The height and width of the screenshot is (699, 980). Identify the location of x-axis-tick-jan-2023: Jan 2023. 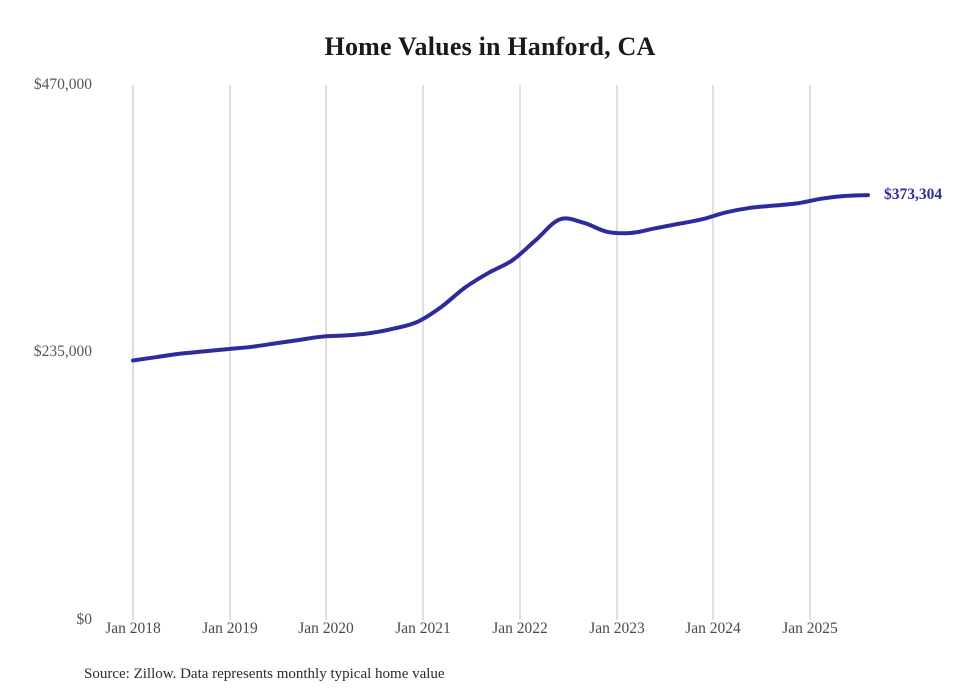
(617, 628).